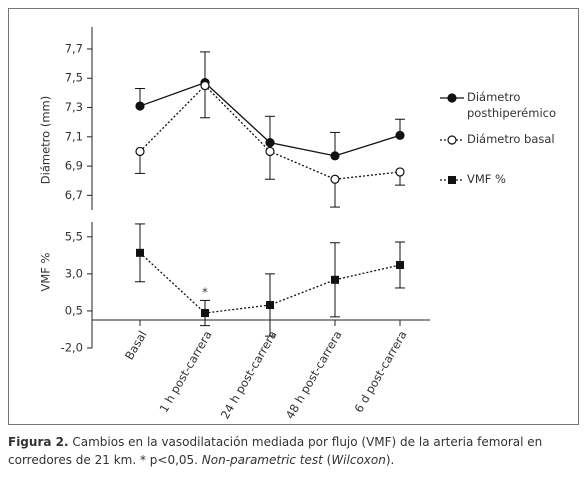 The height and width of the screenshot is (484, 588). I want to click on legend-label: Diámetro posthiperémico, so click(512, 105).